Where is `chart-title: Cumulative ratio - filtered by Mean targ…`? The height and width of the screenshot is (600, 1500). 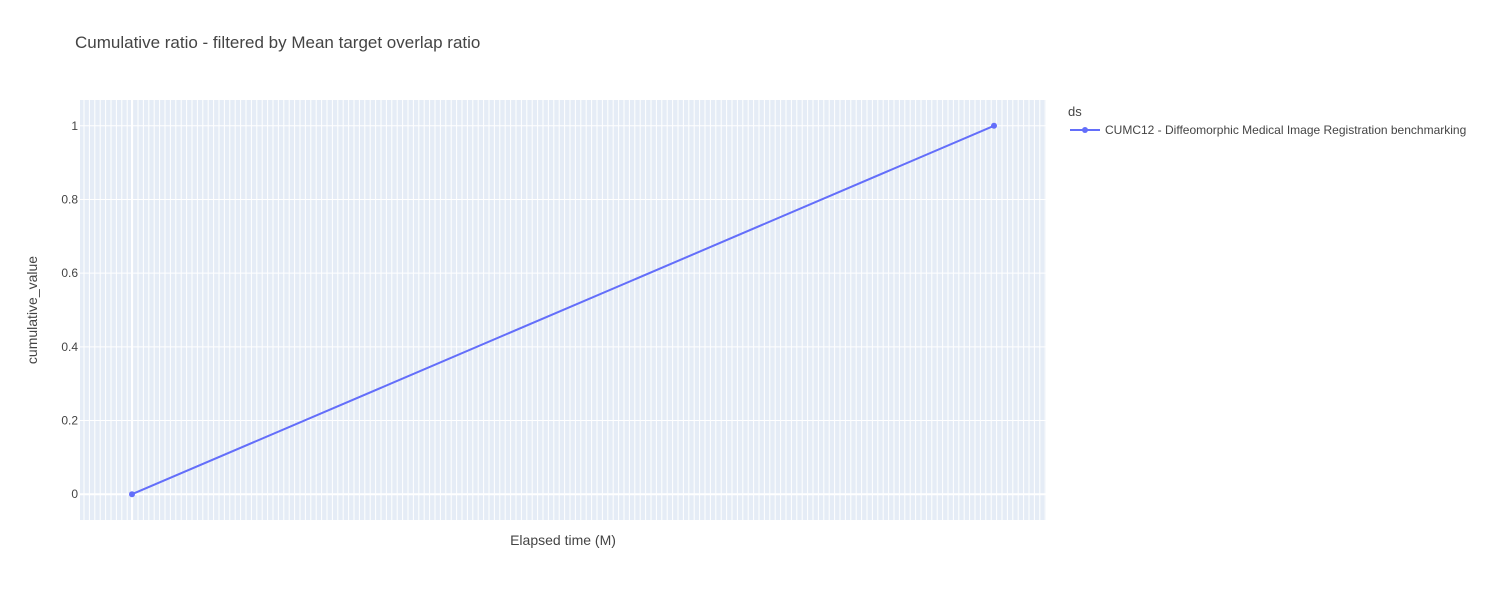 chart-title: Cumulative ratio - filtered by Mean targ… is located at coordinates (278, 42).